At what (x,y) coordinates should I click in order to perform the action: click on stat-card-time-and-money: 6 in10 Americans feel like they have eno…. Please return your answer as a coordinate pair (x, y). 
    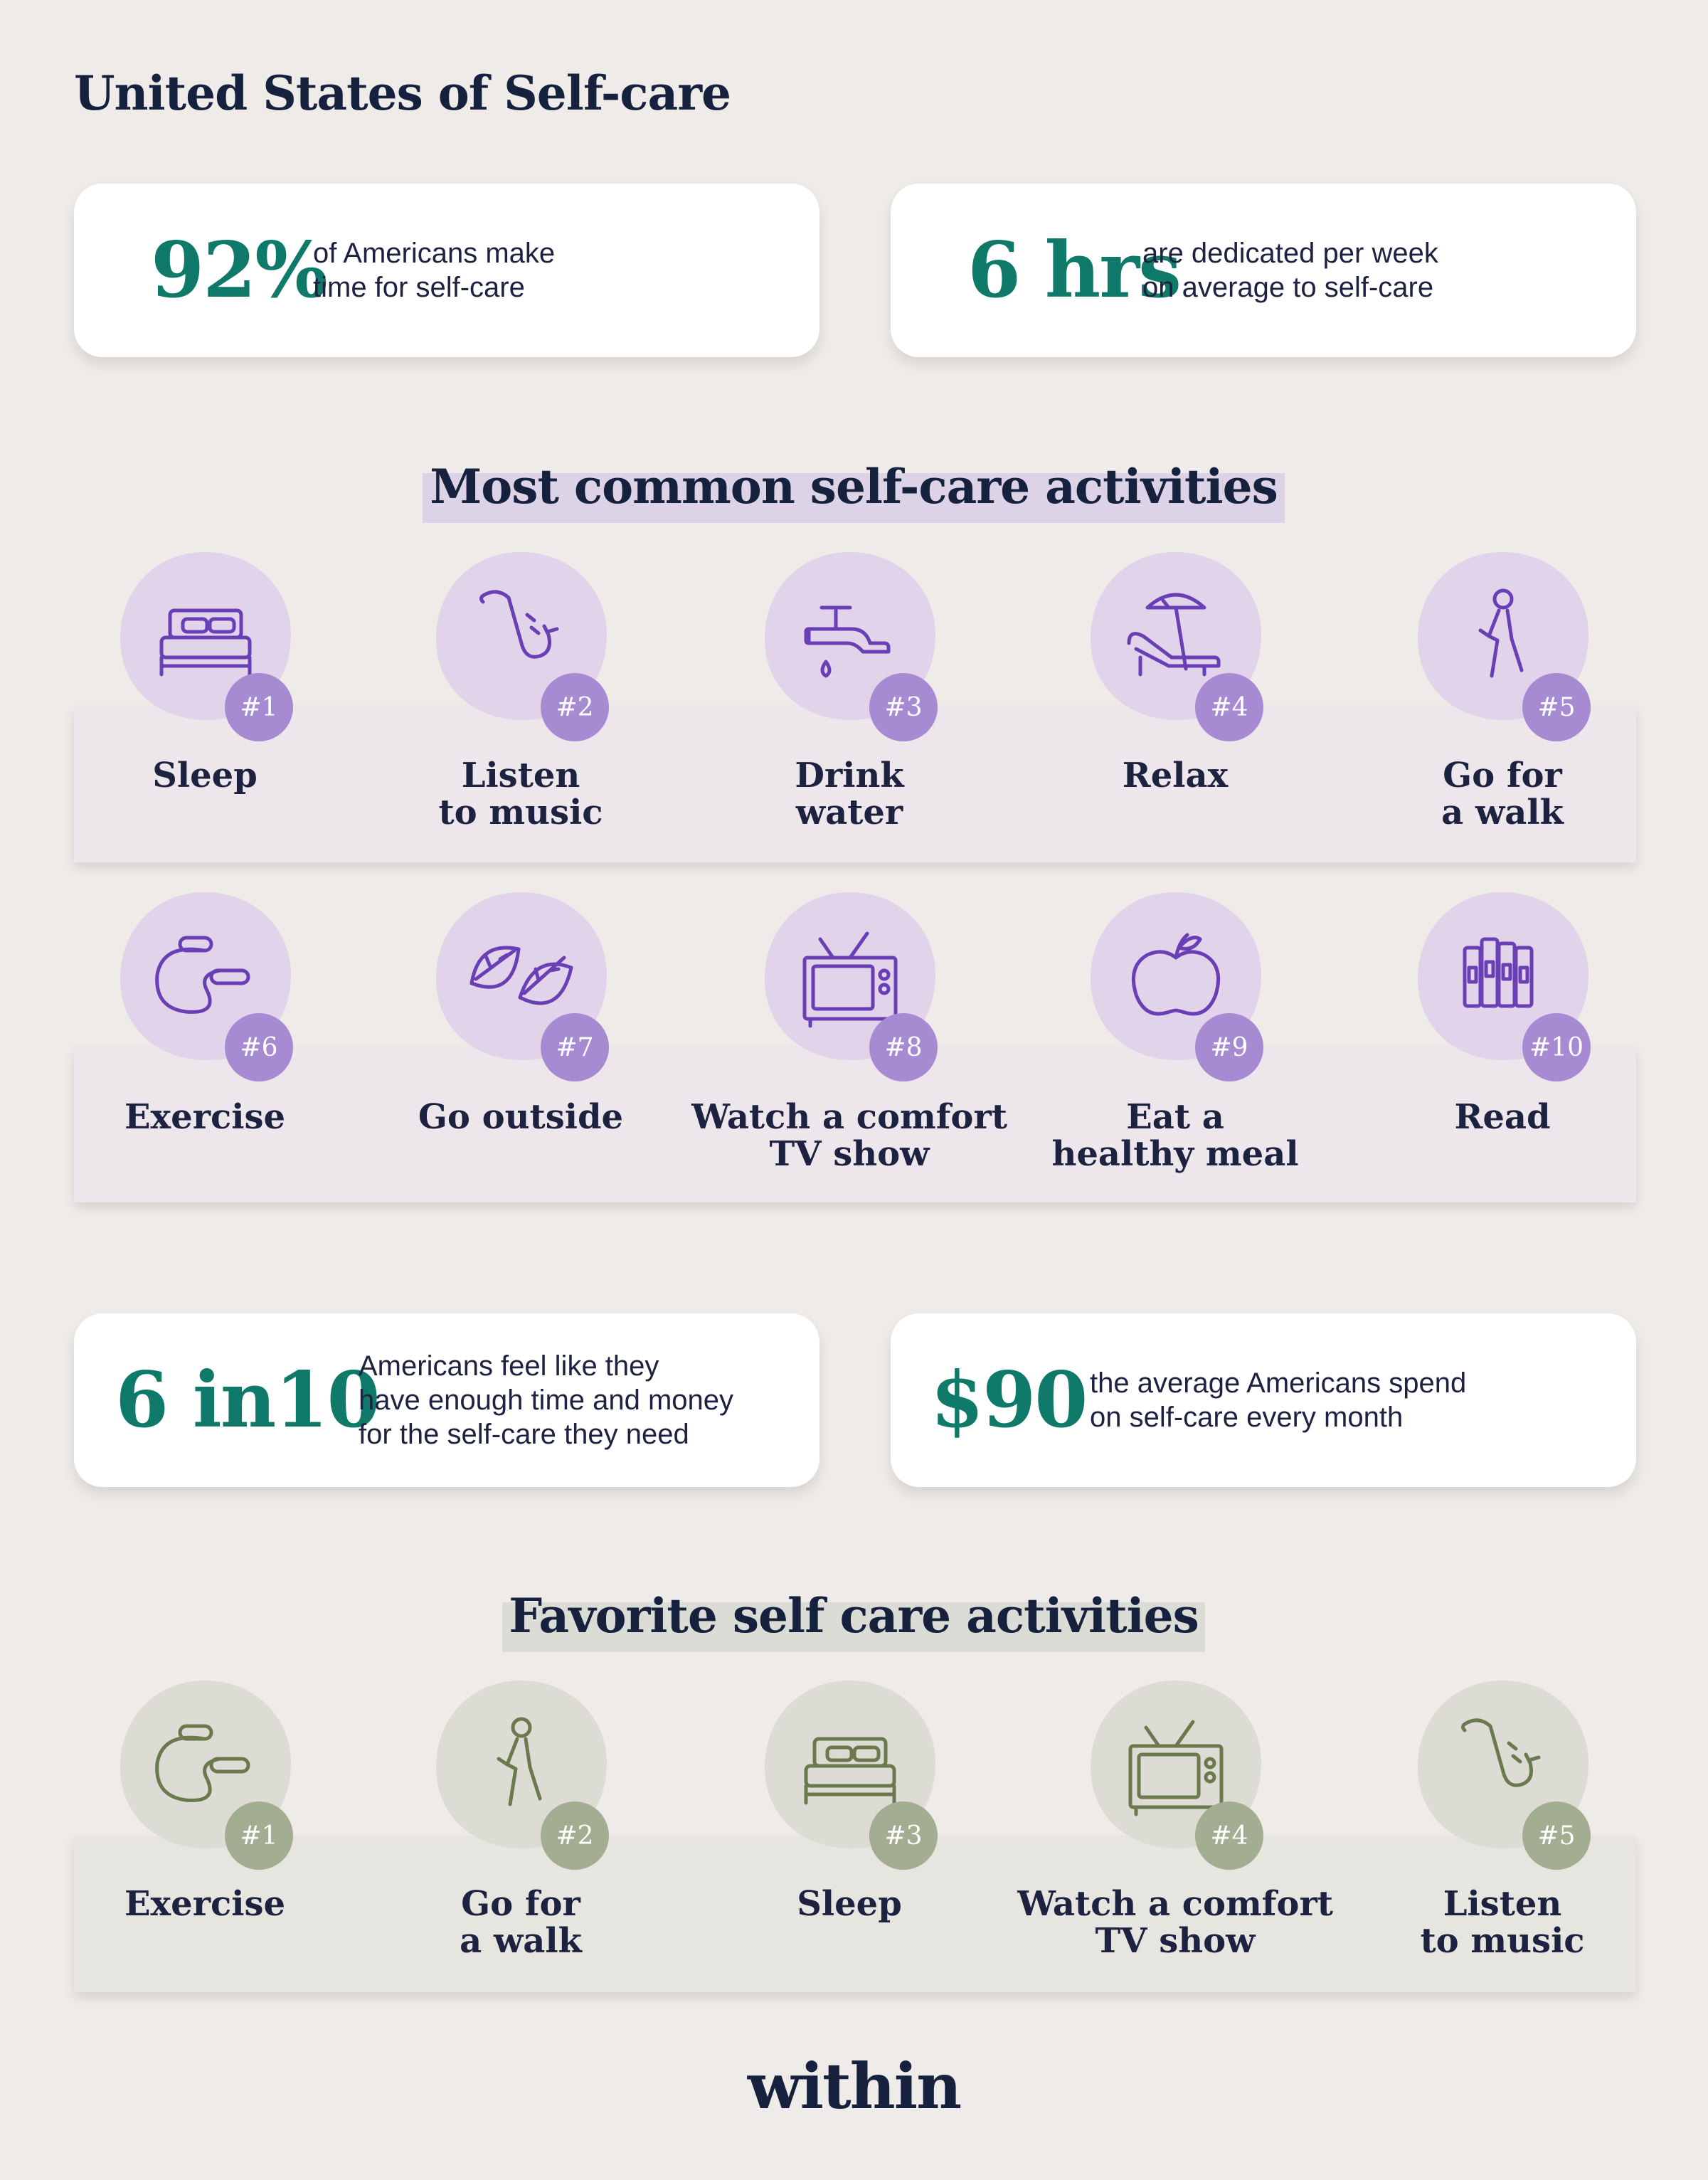
    Looking at the image, I should click on (447, 1400).